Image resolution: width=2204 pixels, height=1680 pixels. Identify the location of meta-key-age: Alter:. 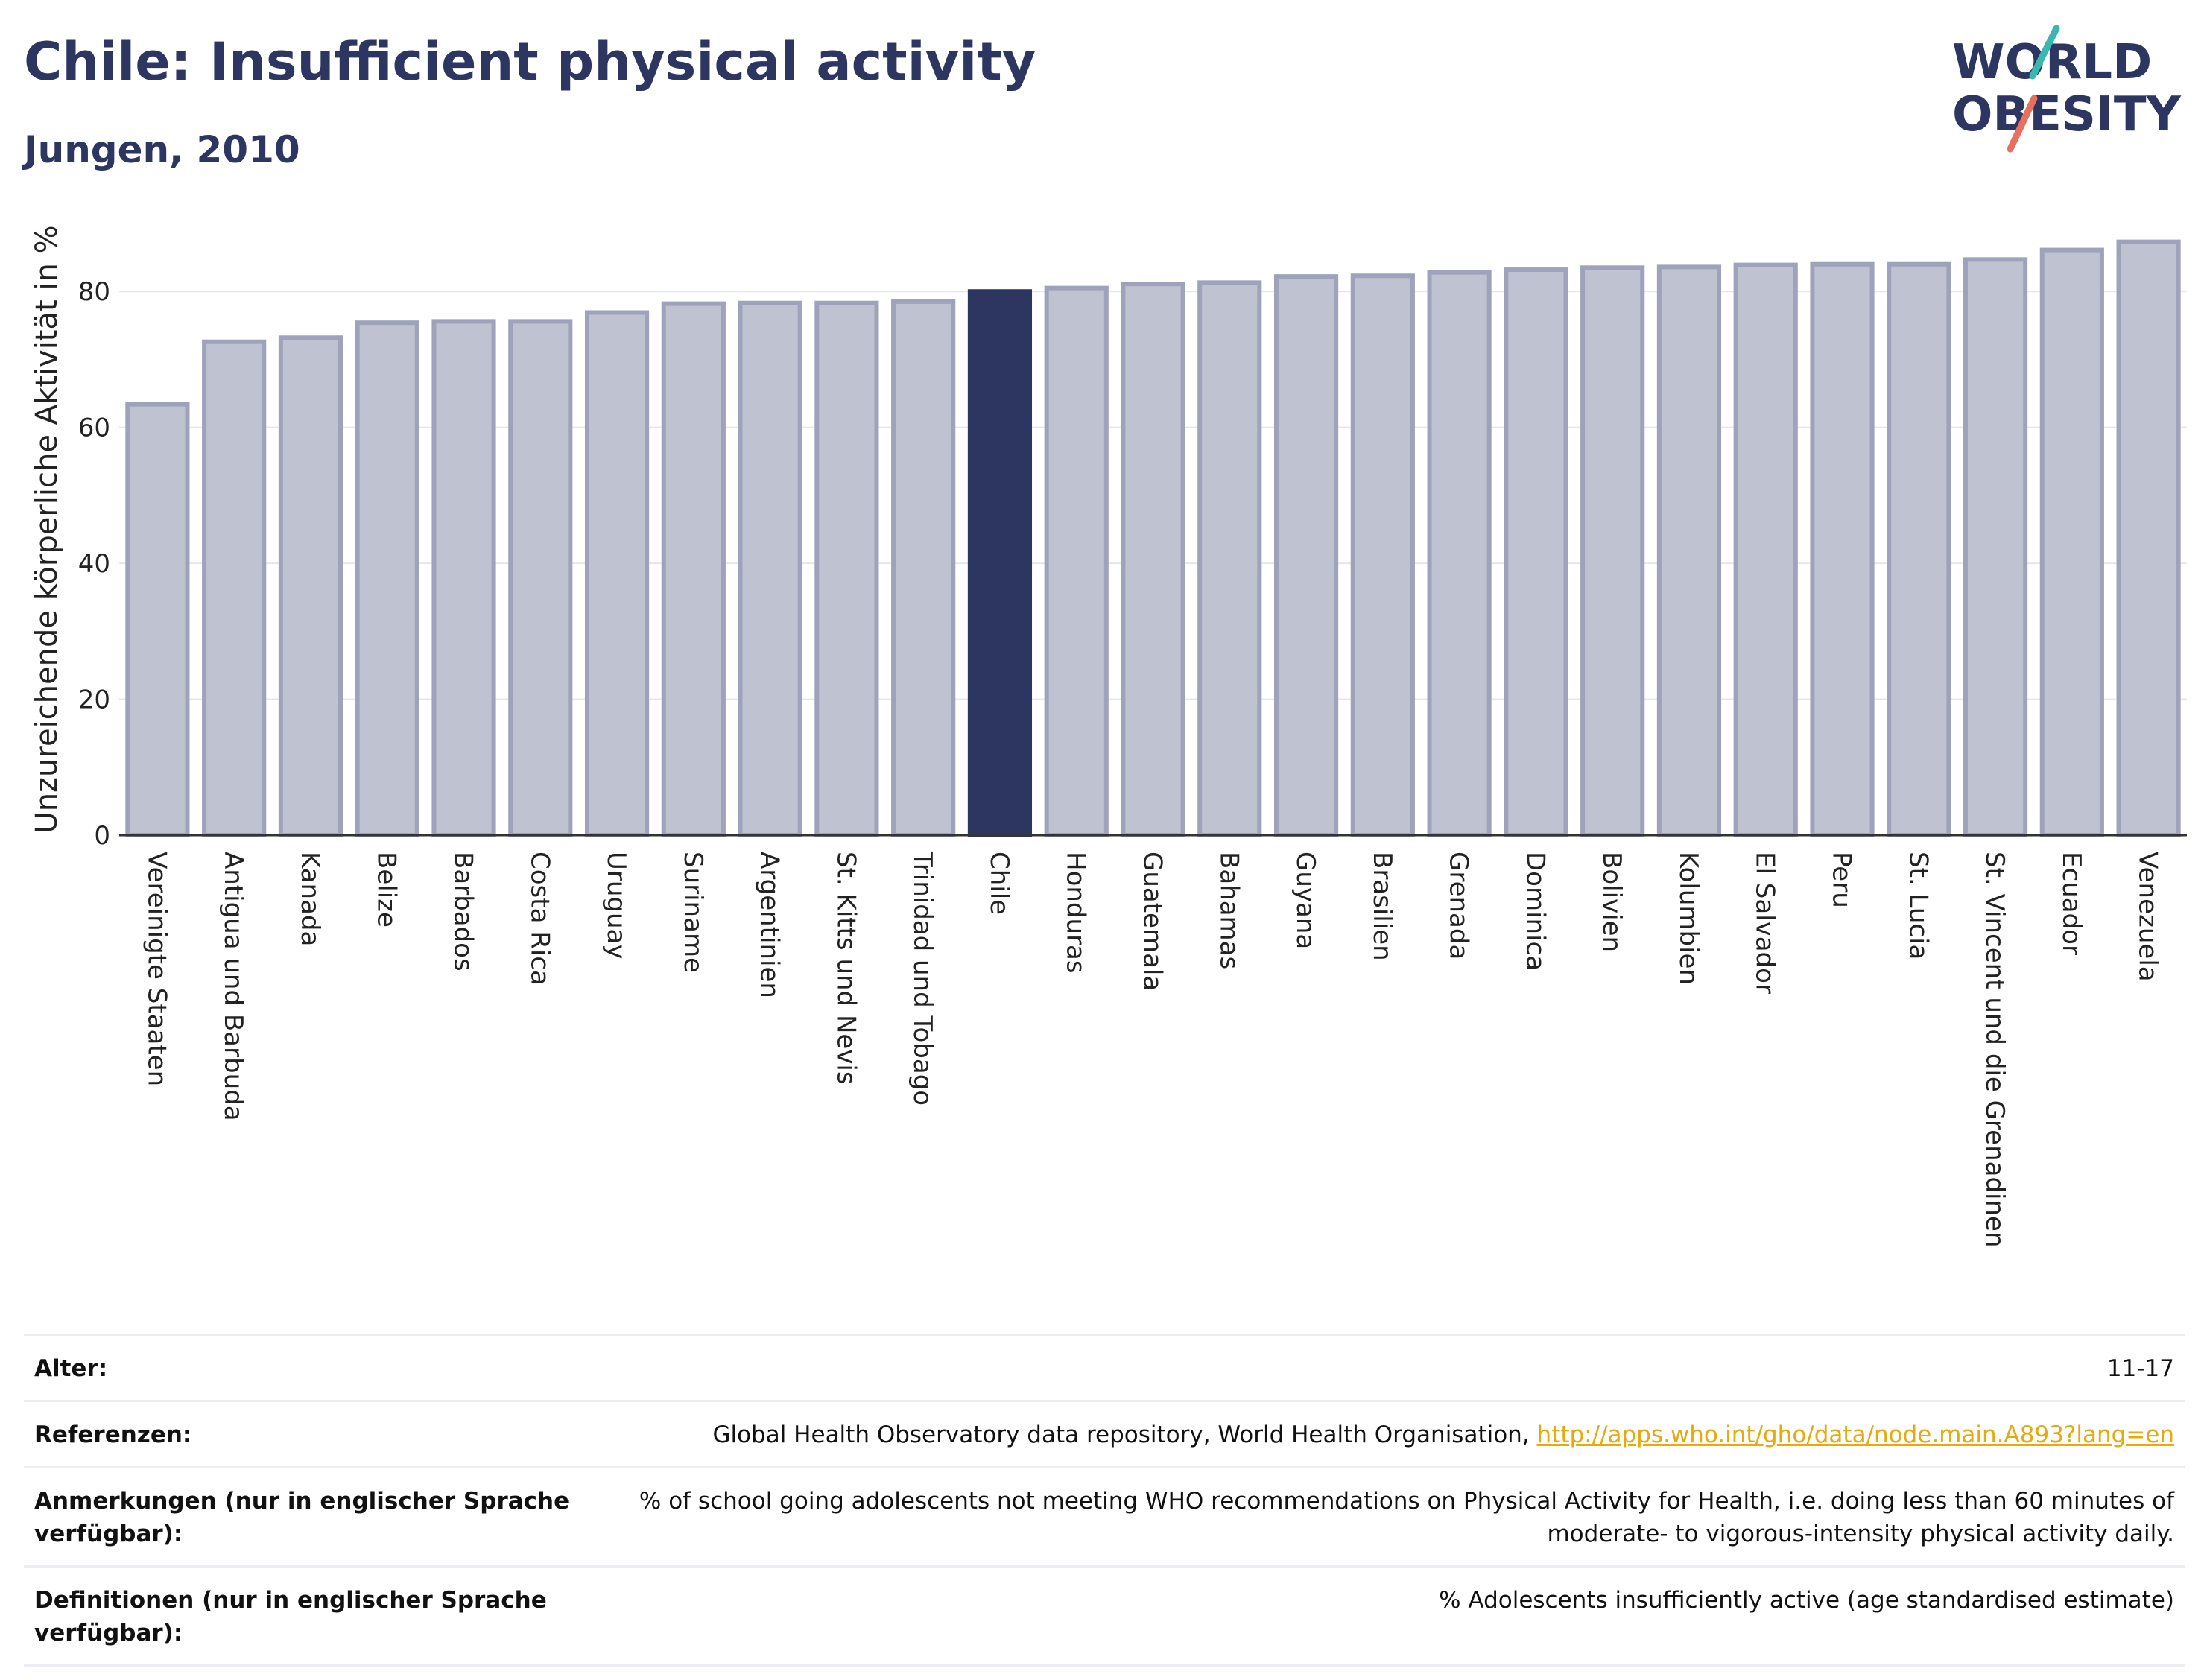
(306, 1367).